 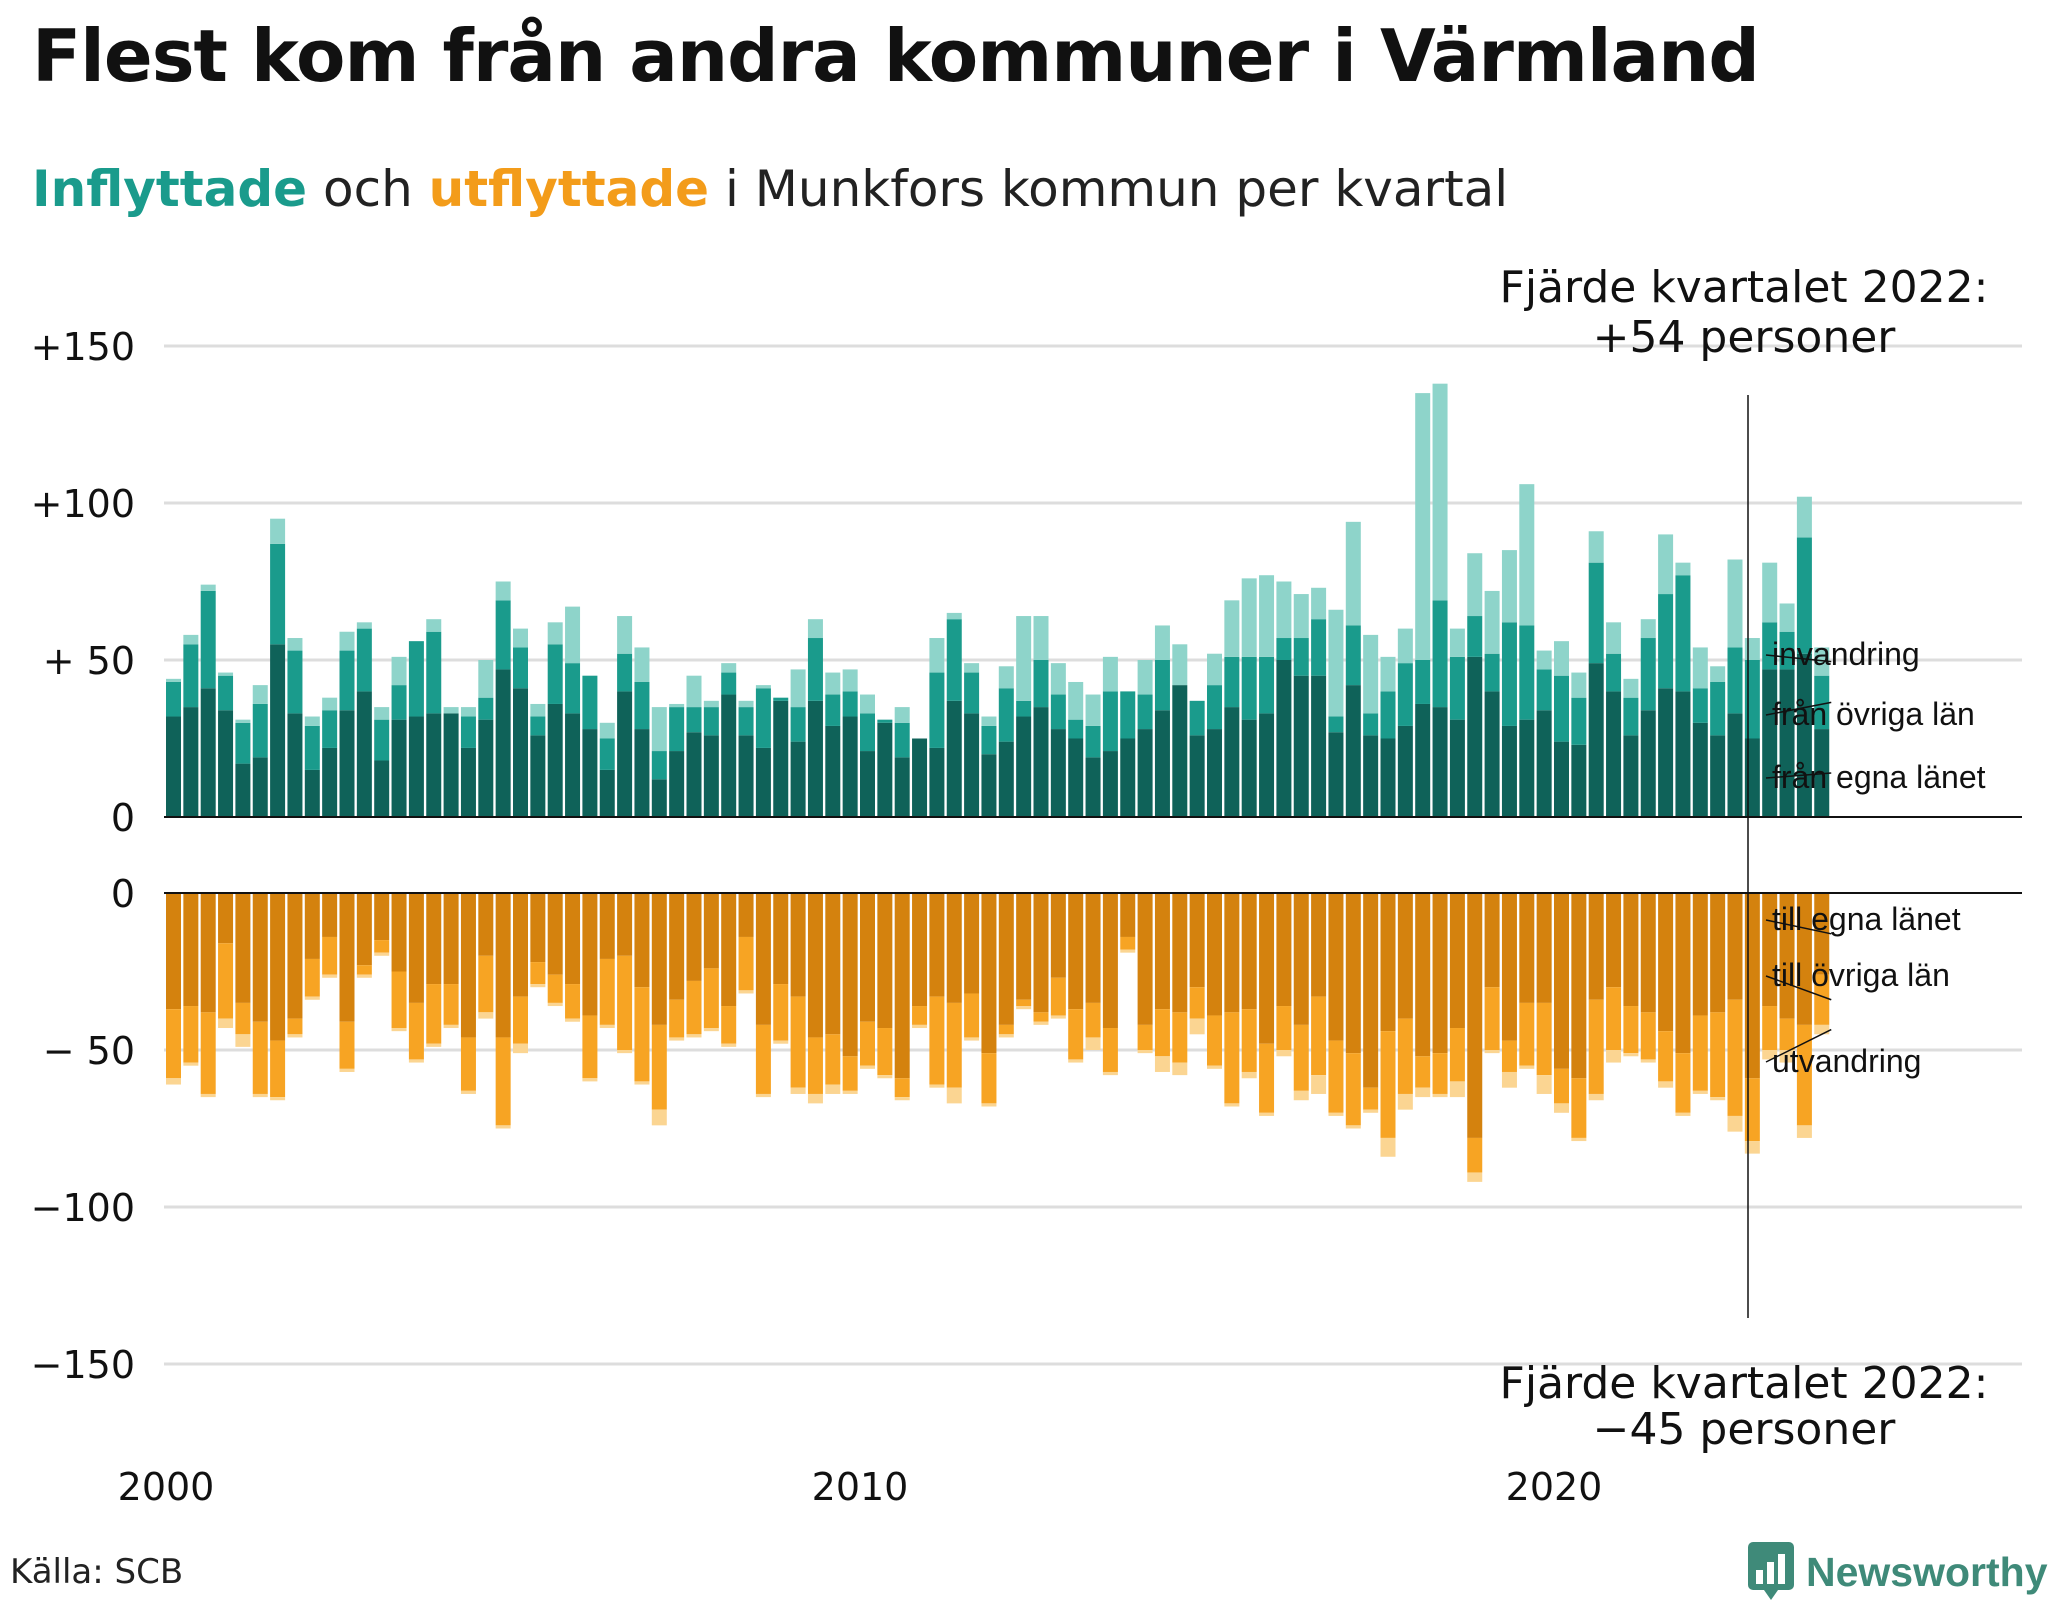 I want to click on axes, so click(x=1093, y=855).